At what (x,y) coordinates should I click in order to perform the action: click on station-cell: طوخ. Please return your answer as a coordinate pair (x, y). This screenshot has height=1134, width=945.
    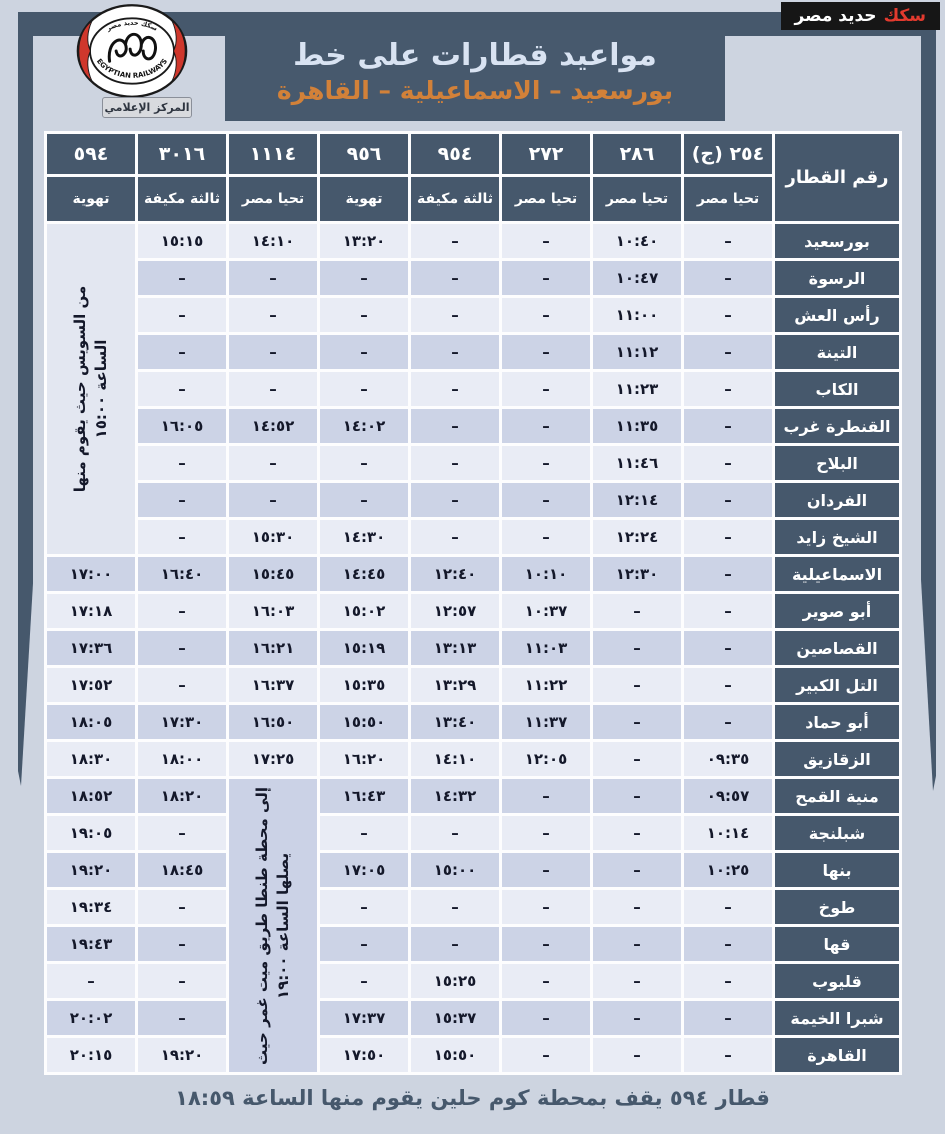
    Looking at the image, I should click on (837, 907).